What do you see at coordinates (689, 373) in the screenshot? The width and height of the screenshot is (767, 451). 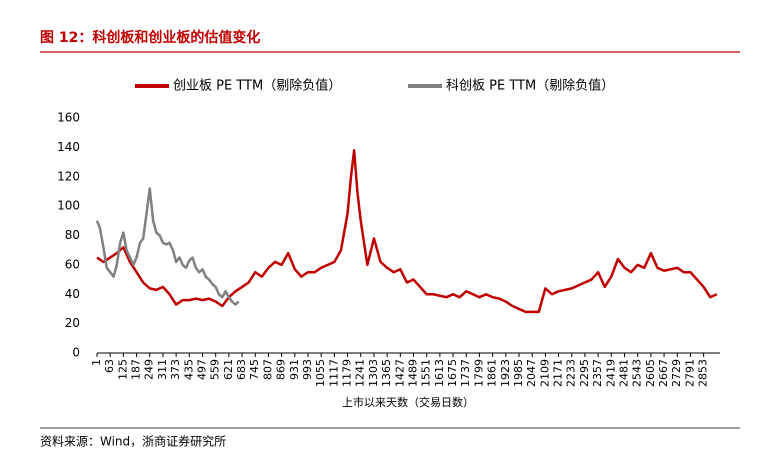 I see `x-tick-label: 2791` at bounding box center [689, 373].